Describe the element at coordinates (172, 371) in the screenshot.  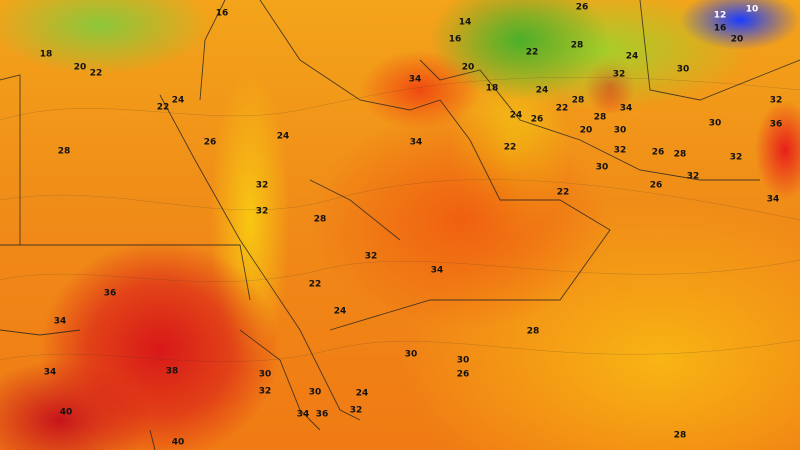
I see `contour-label: 38` at that location.